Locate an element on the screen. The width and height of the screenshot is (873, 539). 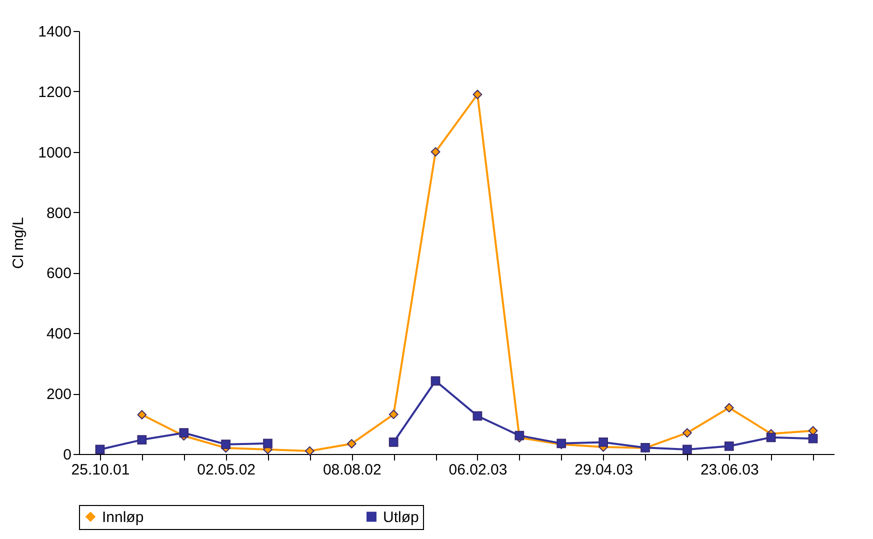
y-axis-title: Cl mg/L is located at coordinates (19, 243).